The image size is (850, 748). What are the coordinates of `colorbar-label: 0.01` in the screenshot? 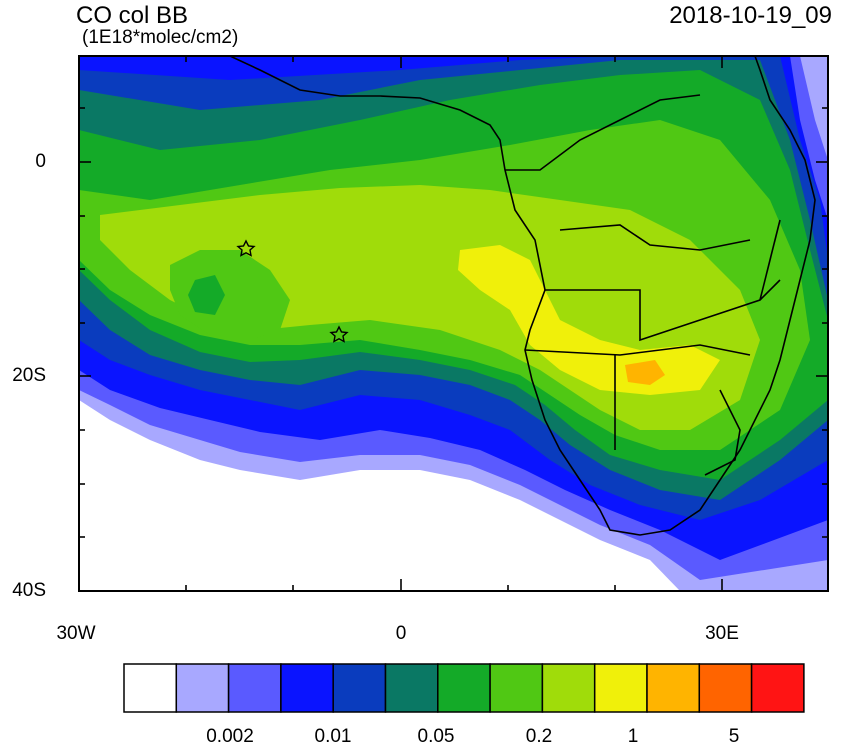 It's located at (333, 736).